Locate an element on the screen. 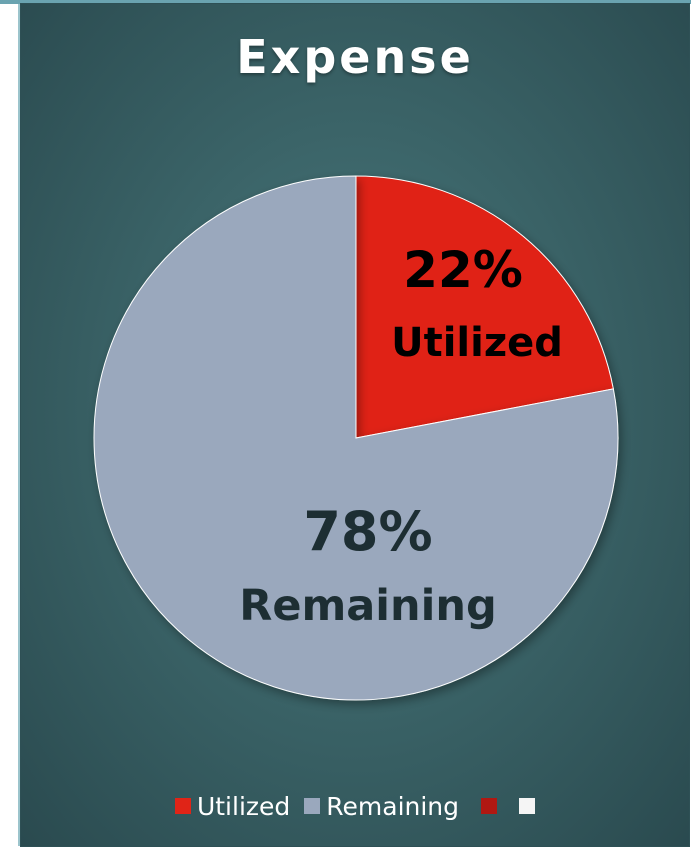  frame-top-edge is located at coordinates (345, 2).